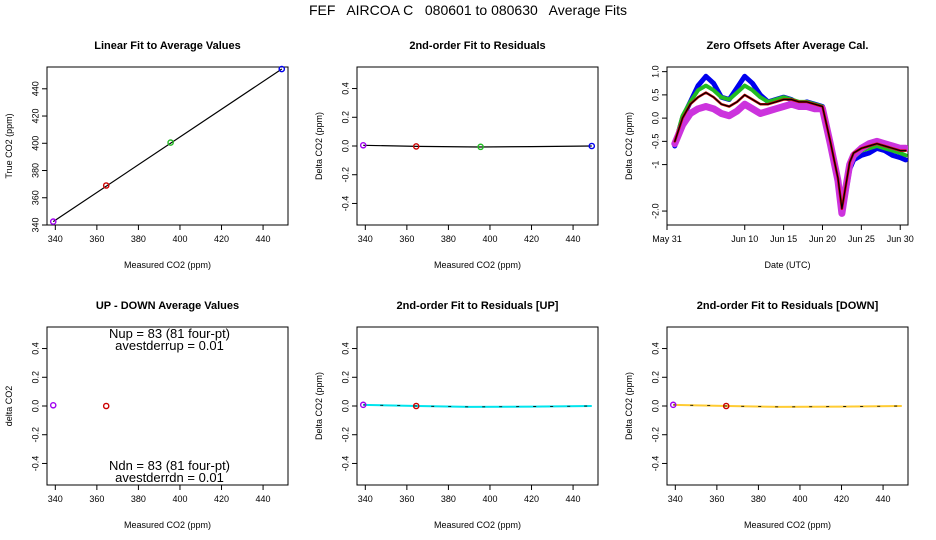  Describe the element at coordinates (783, 239) in the screenshot. I see `x-tick-label: Jun 15` at that location.